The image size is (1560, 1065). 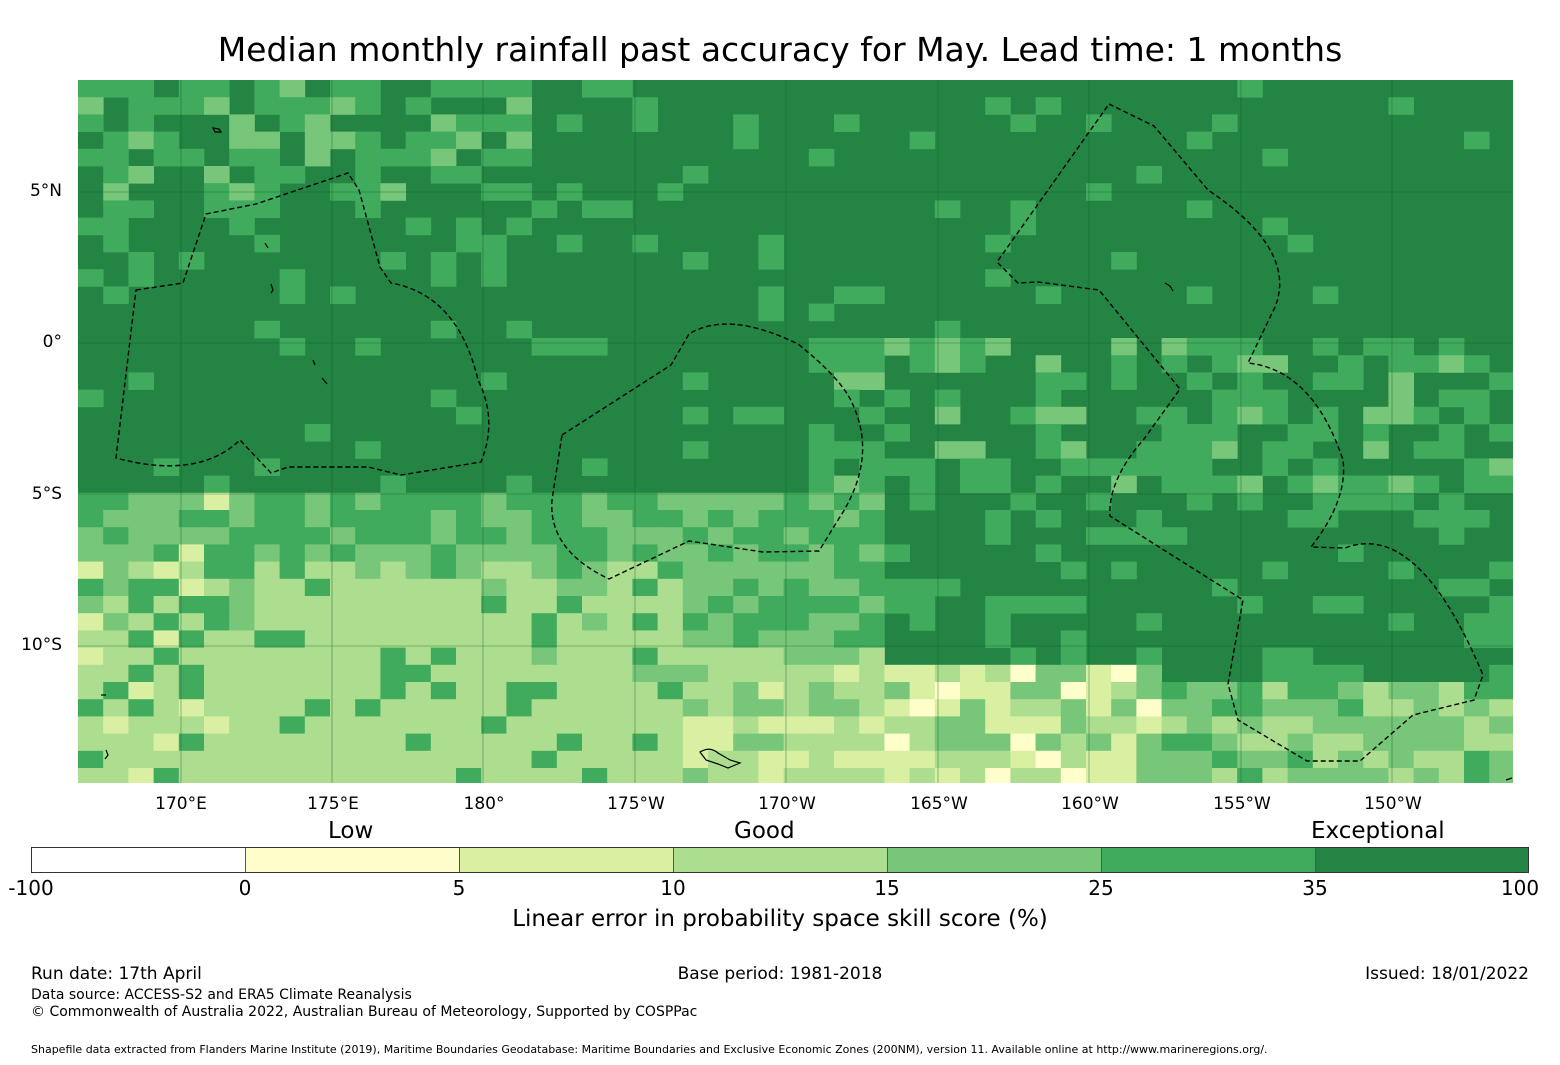 I want to click on lon-label-160w: 160°W, so click(x=1090, y=804).